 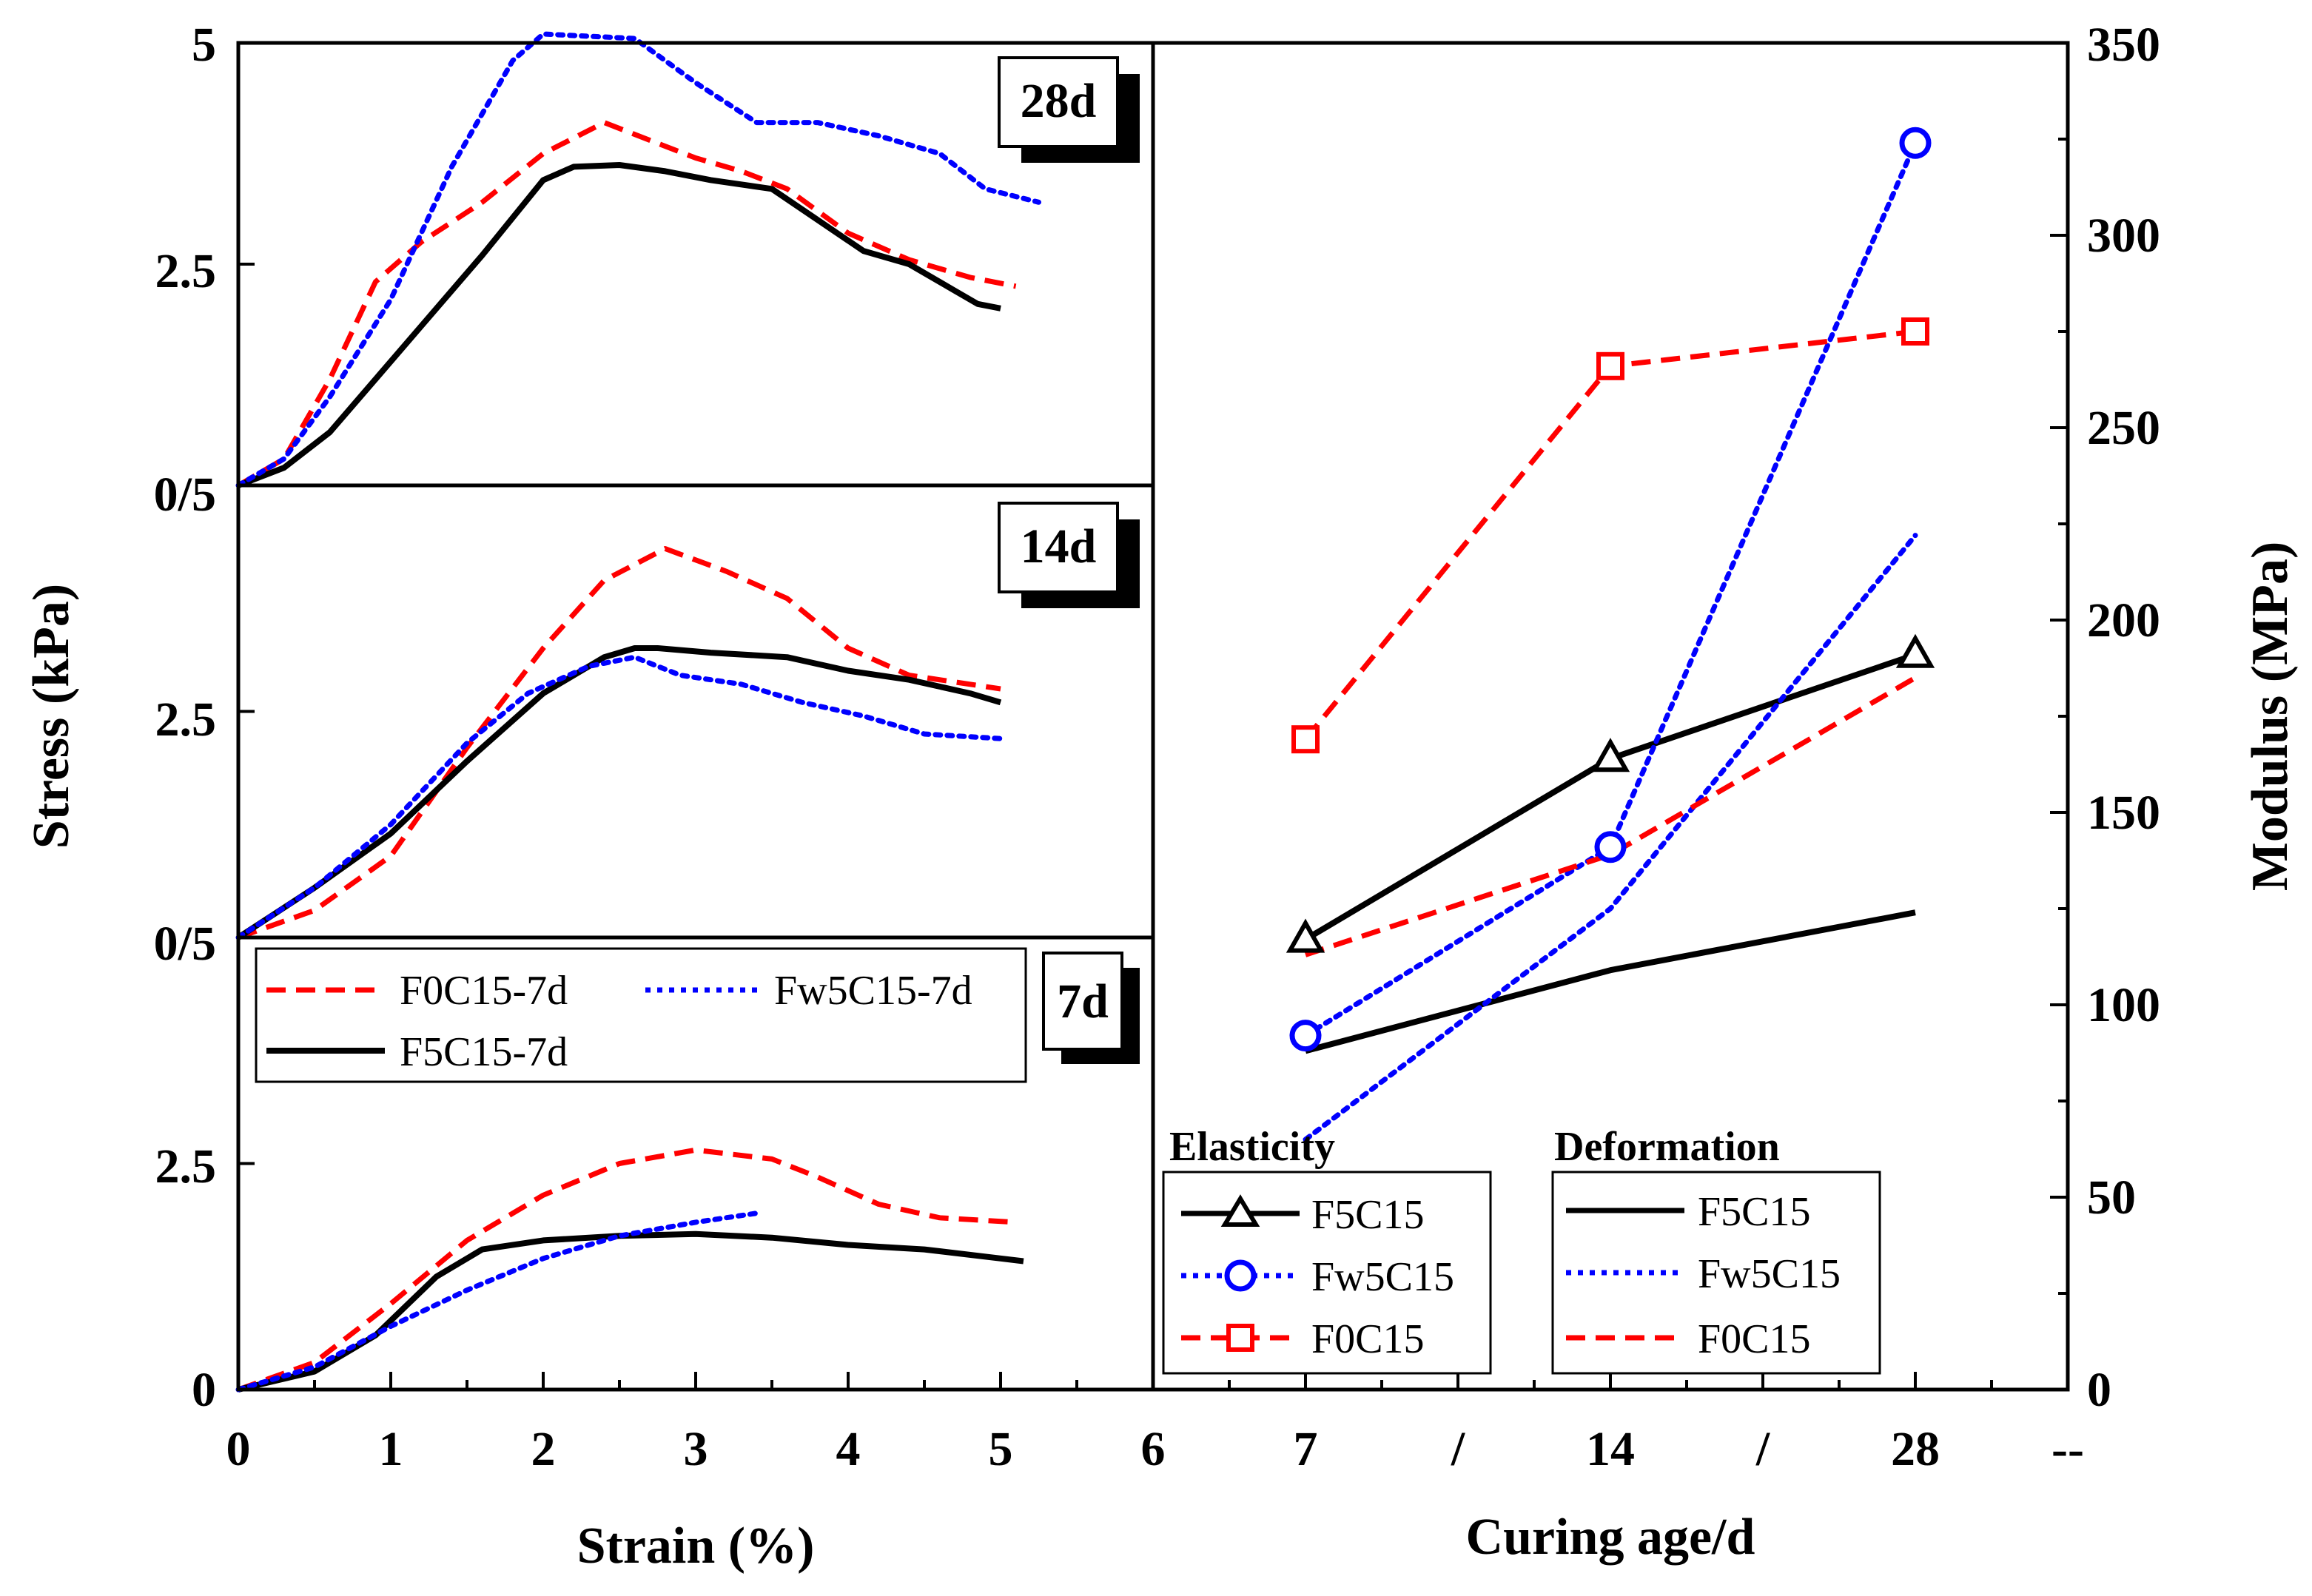 I want to click on legend-elasticity: F5C15 Fw5C15 F0C15, so click(x=1327, y=1273).